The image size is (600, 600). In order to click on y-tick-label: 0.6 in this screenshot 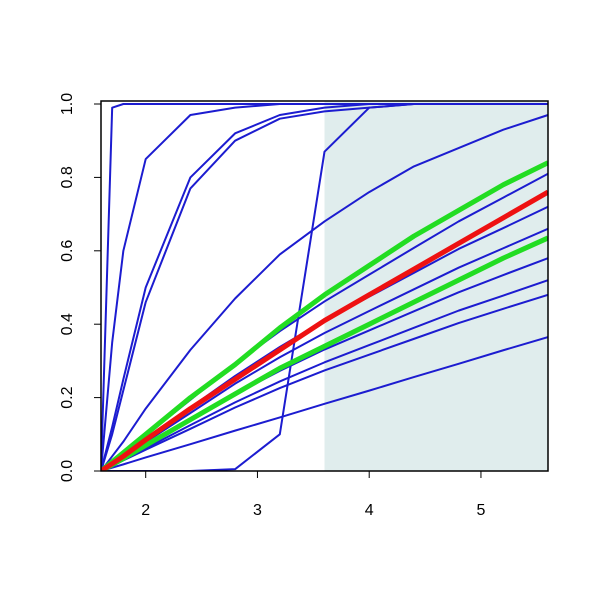, I will do `click(67, 251)`.